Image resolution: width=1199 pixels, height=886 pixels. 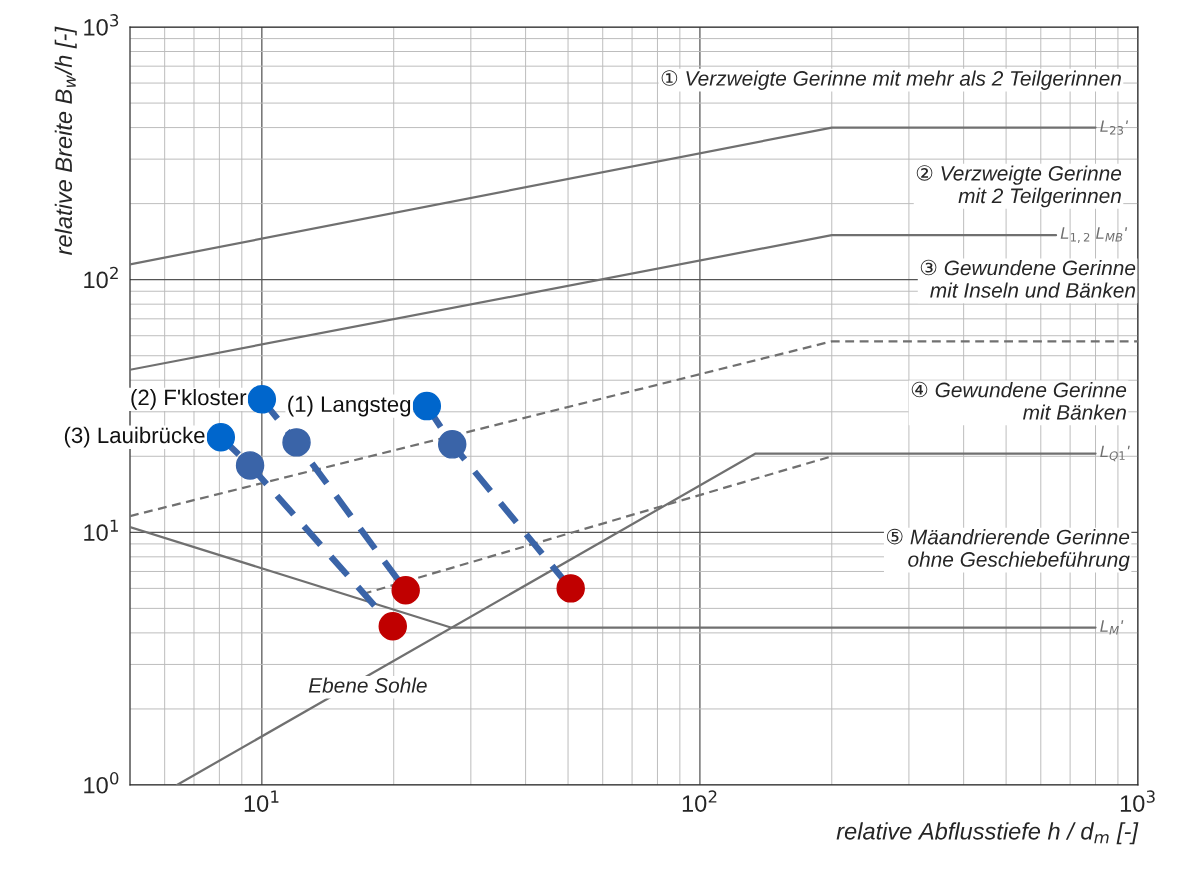 I want to click on x-tick-label: 10$^{3}$, so click(x=1137, y=801).